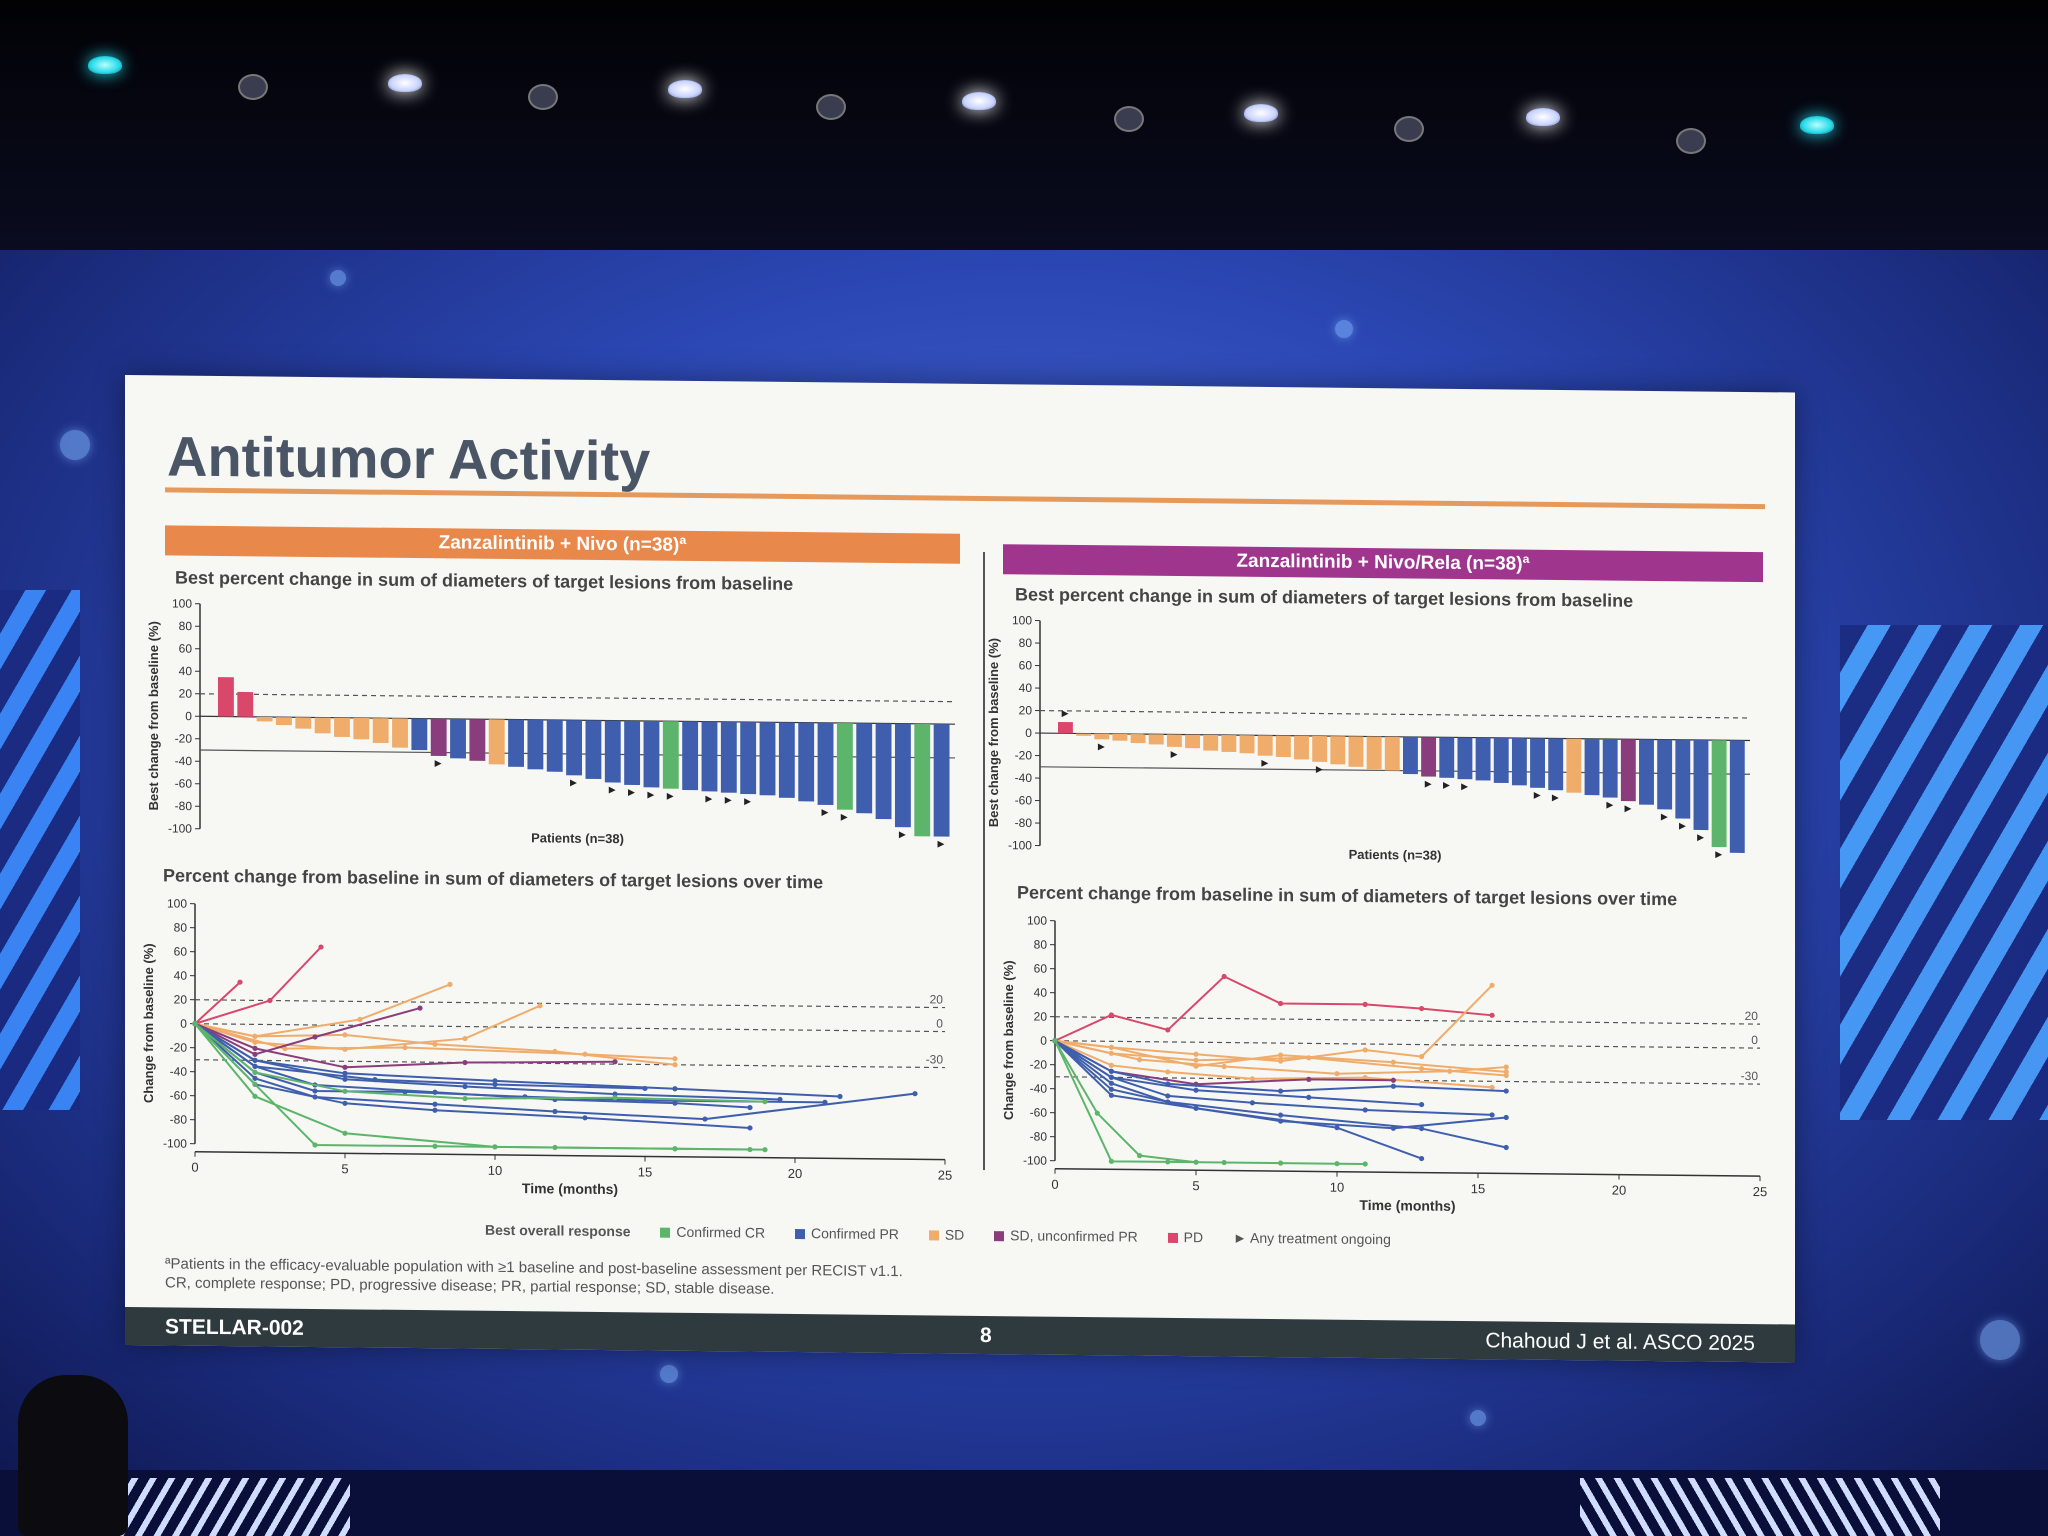  I want to click on x-tick-label: 20, so click(1619, 1190).